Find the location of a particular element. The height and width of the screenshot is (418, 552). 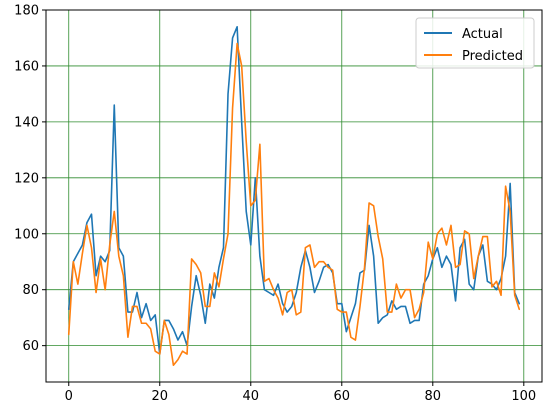

legend-label-actual: Actual is located at coordinates (482, 34).